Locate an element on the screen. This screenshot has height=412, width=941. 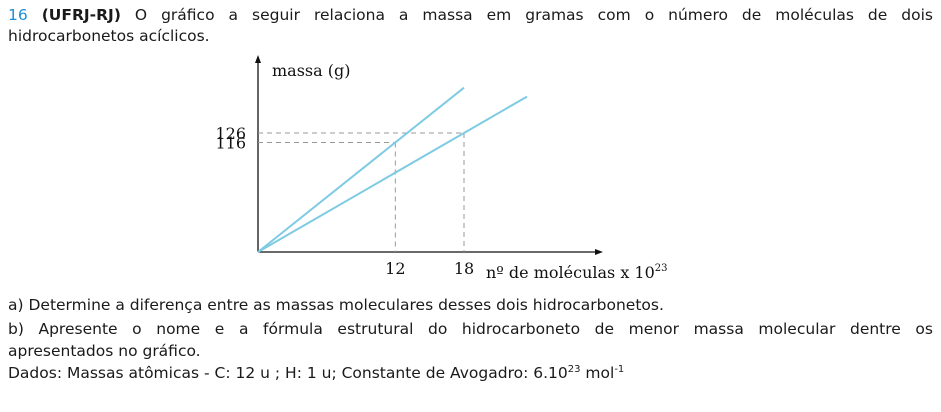
question-number: 16 is located at coordinates (18, 15).